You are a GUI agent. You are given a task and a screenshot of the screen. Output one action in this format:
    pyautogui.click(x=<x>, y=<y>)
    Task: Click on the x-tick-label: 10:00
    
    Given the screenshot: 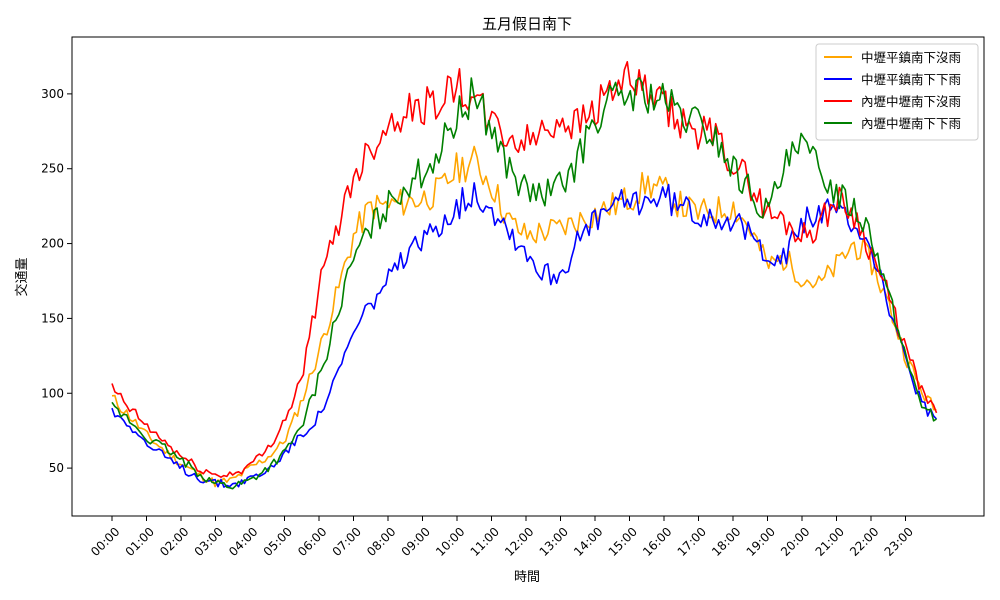 What is the action you would take?
    pyautogui.click(x=450, y=542)
    